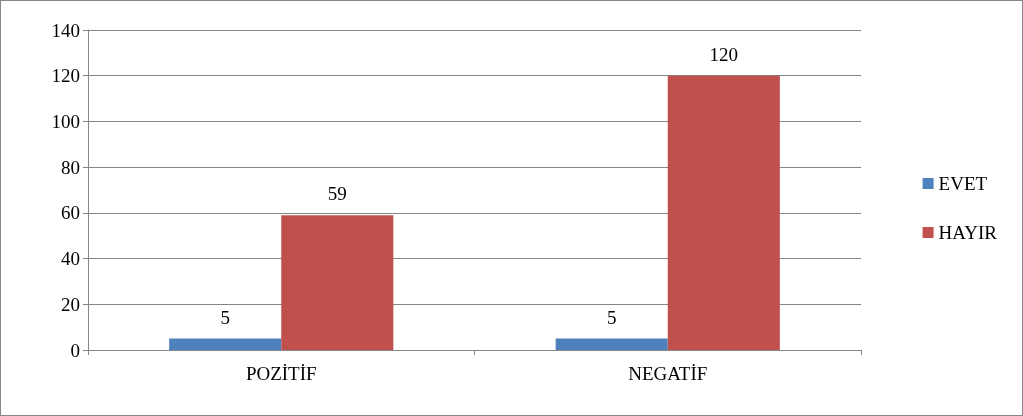 The height and width of the screenshot is (416, 1023). Describe the element at coordinates (70, 259) in the screenshot. I see `y-tick-label: 40` at that location.